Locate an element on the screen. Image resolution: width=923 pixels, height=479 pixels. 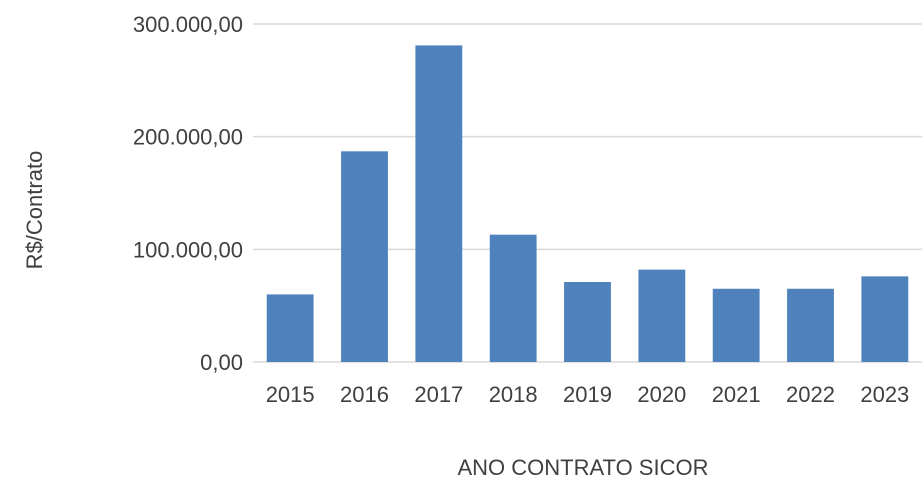
x-tick-label: 2022 is located at coordinates (810, 394).